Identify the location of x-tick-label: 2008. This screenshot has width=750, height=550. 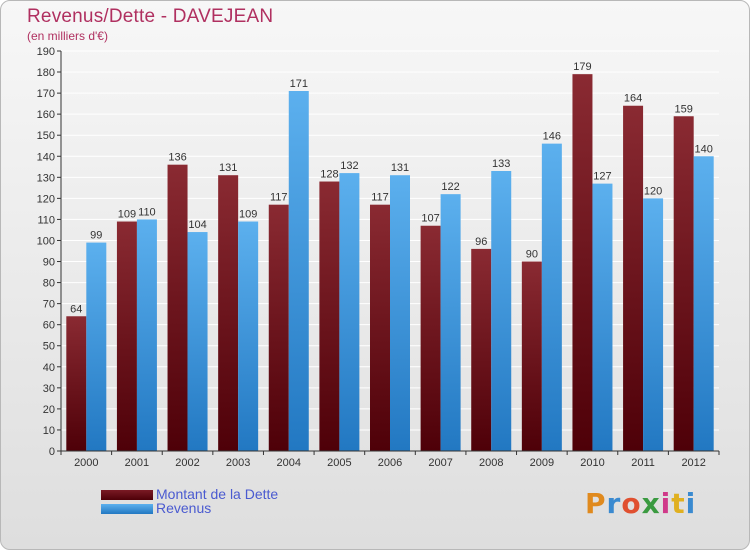
(491, 463).